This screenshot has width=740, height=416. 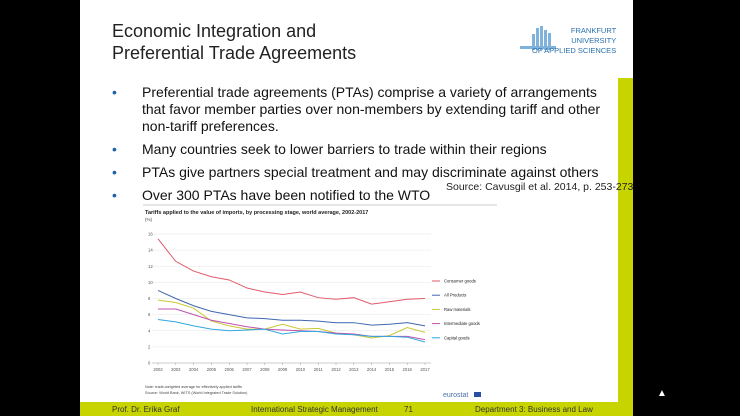 What do you see at coordinates (149, 346) in the screenshot?
I see `y-tick-label: 2` at bounding box center [149, 346].